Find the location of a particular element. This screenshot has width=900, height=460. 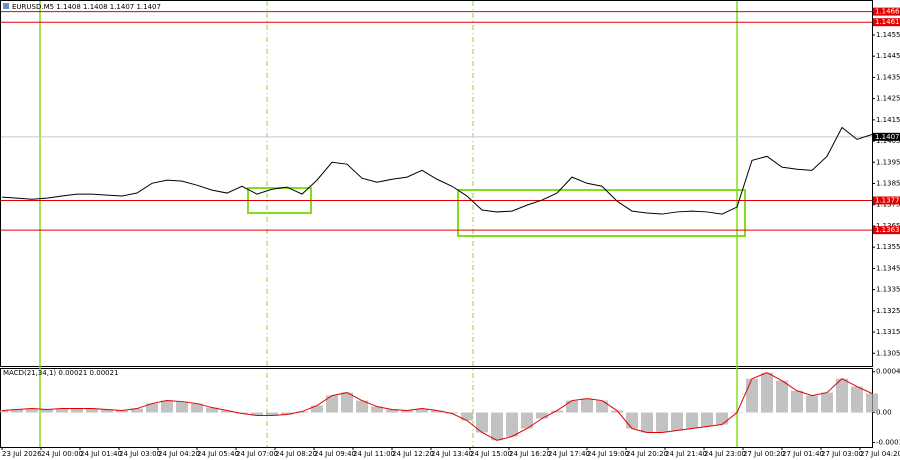

x-tick-label: 27 Jul 00:20 is located at coordinates (764, 454).